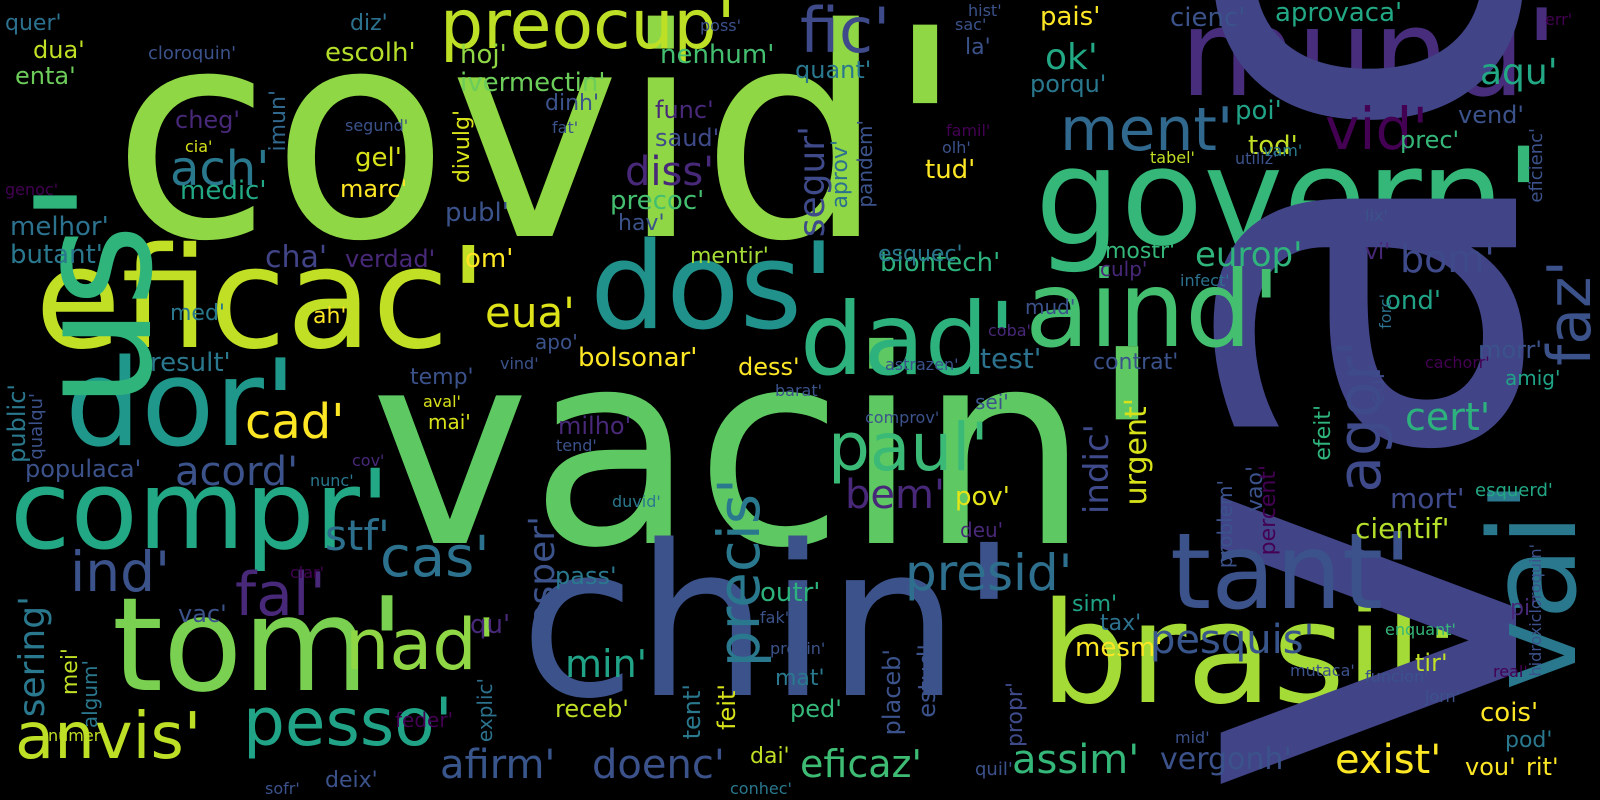 Image resolution: width=1600 pixels, height=800 pixels. Describe the element at coordinates (390, 259) in the screenshot. I see `cloud-word-verdad: verdad'` at that location.